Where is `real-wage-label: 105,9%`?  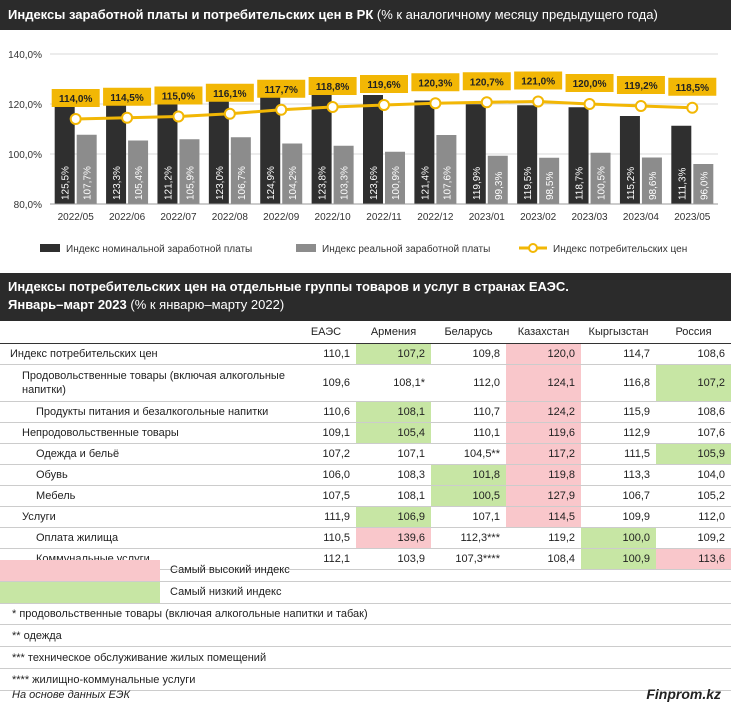 real-wage-label: 105,9% is located at coordinates (190, 183).